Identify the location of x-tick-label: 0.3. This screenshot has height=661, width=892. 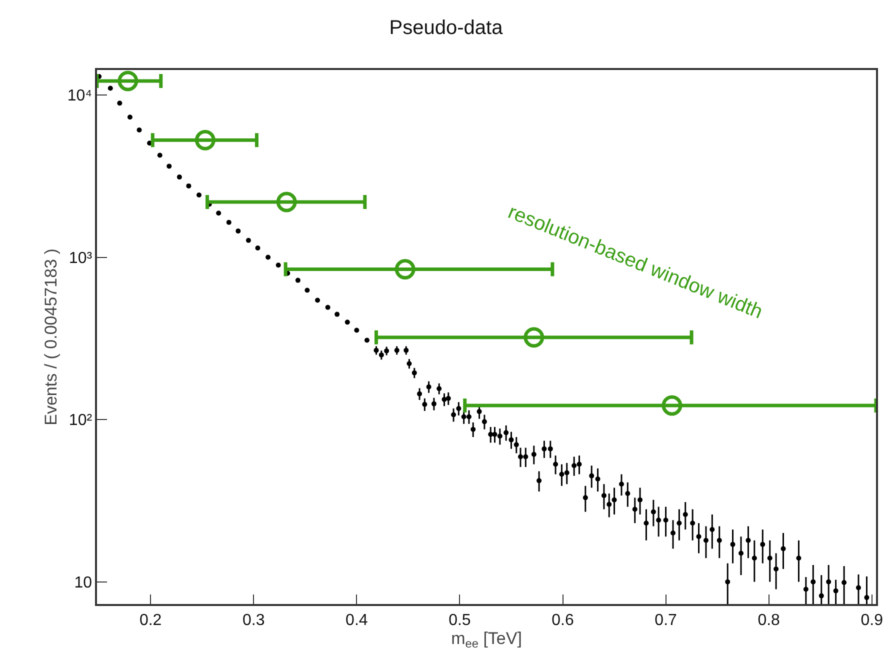
(253, 620).